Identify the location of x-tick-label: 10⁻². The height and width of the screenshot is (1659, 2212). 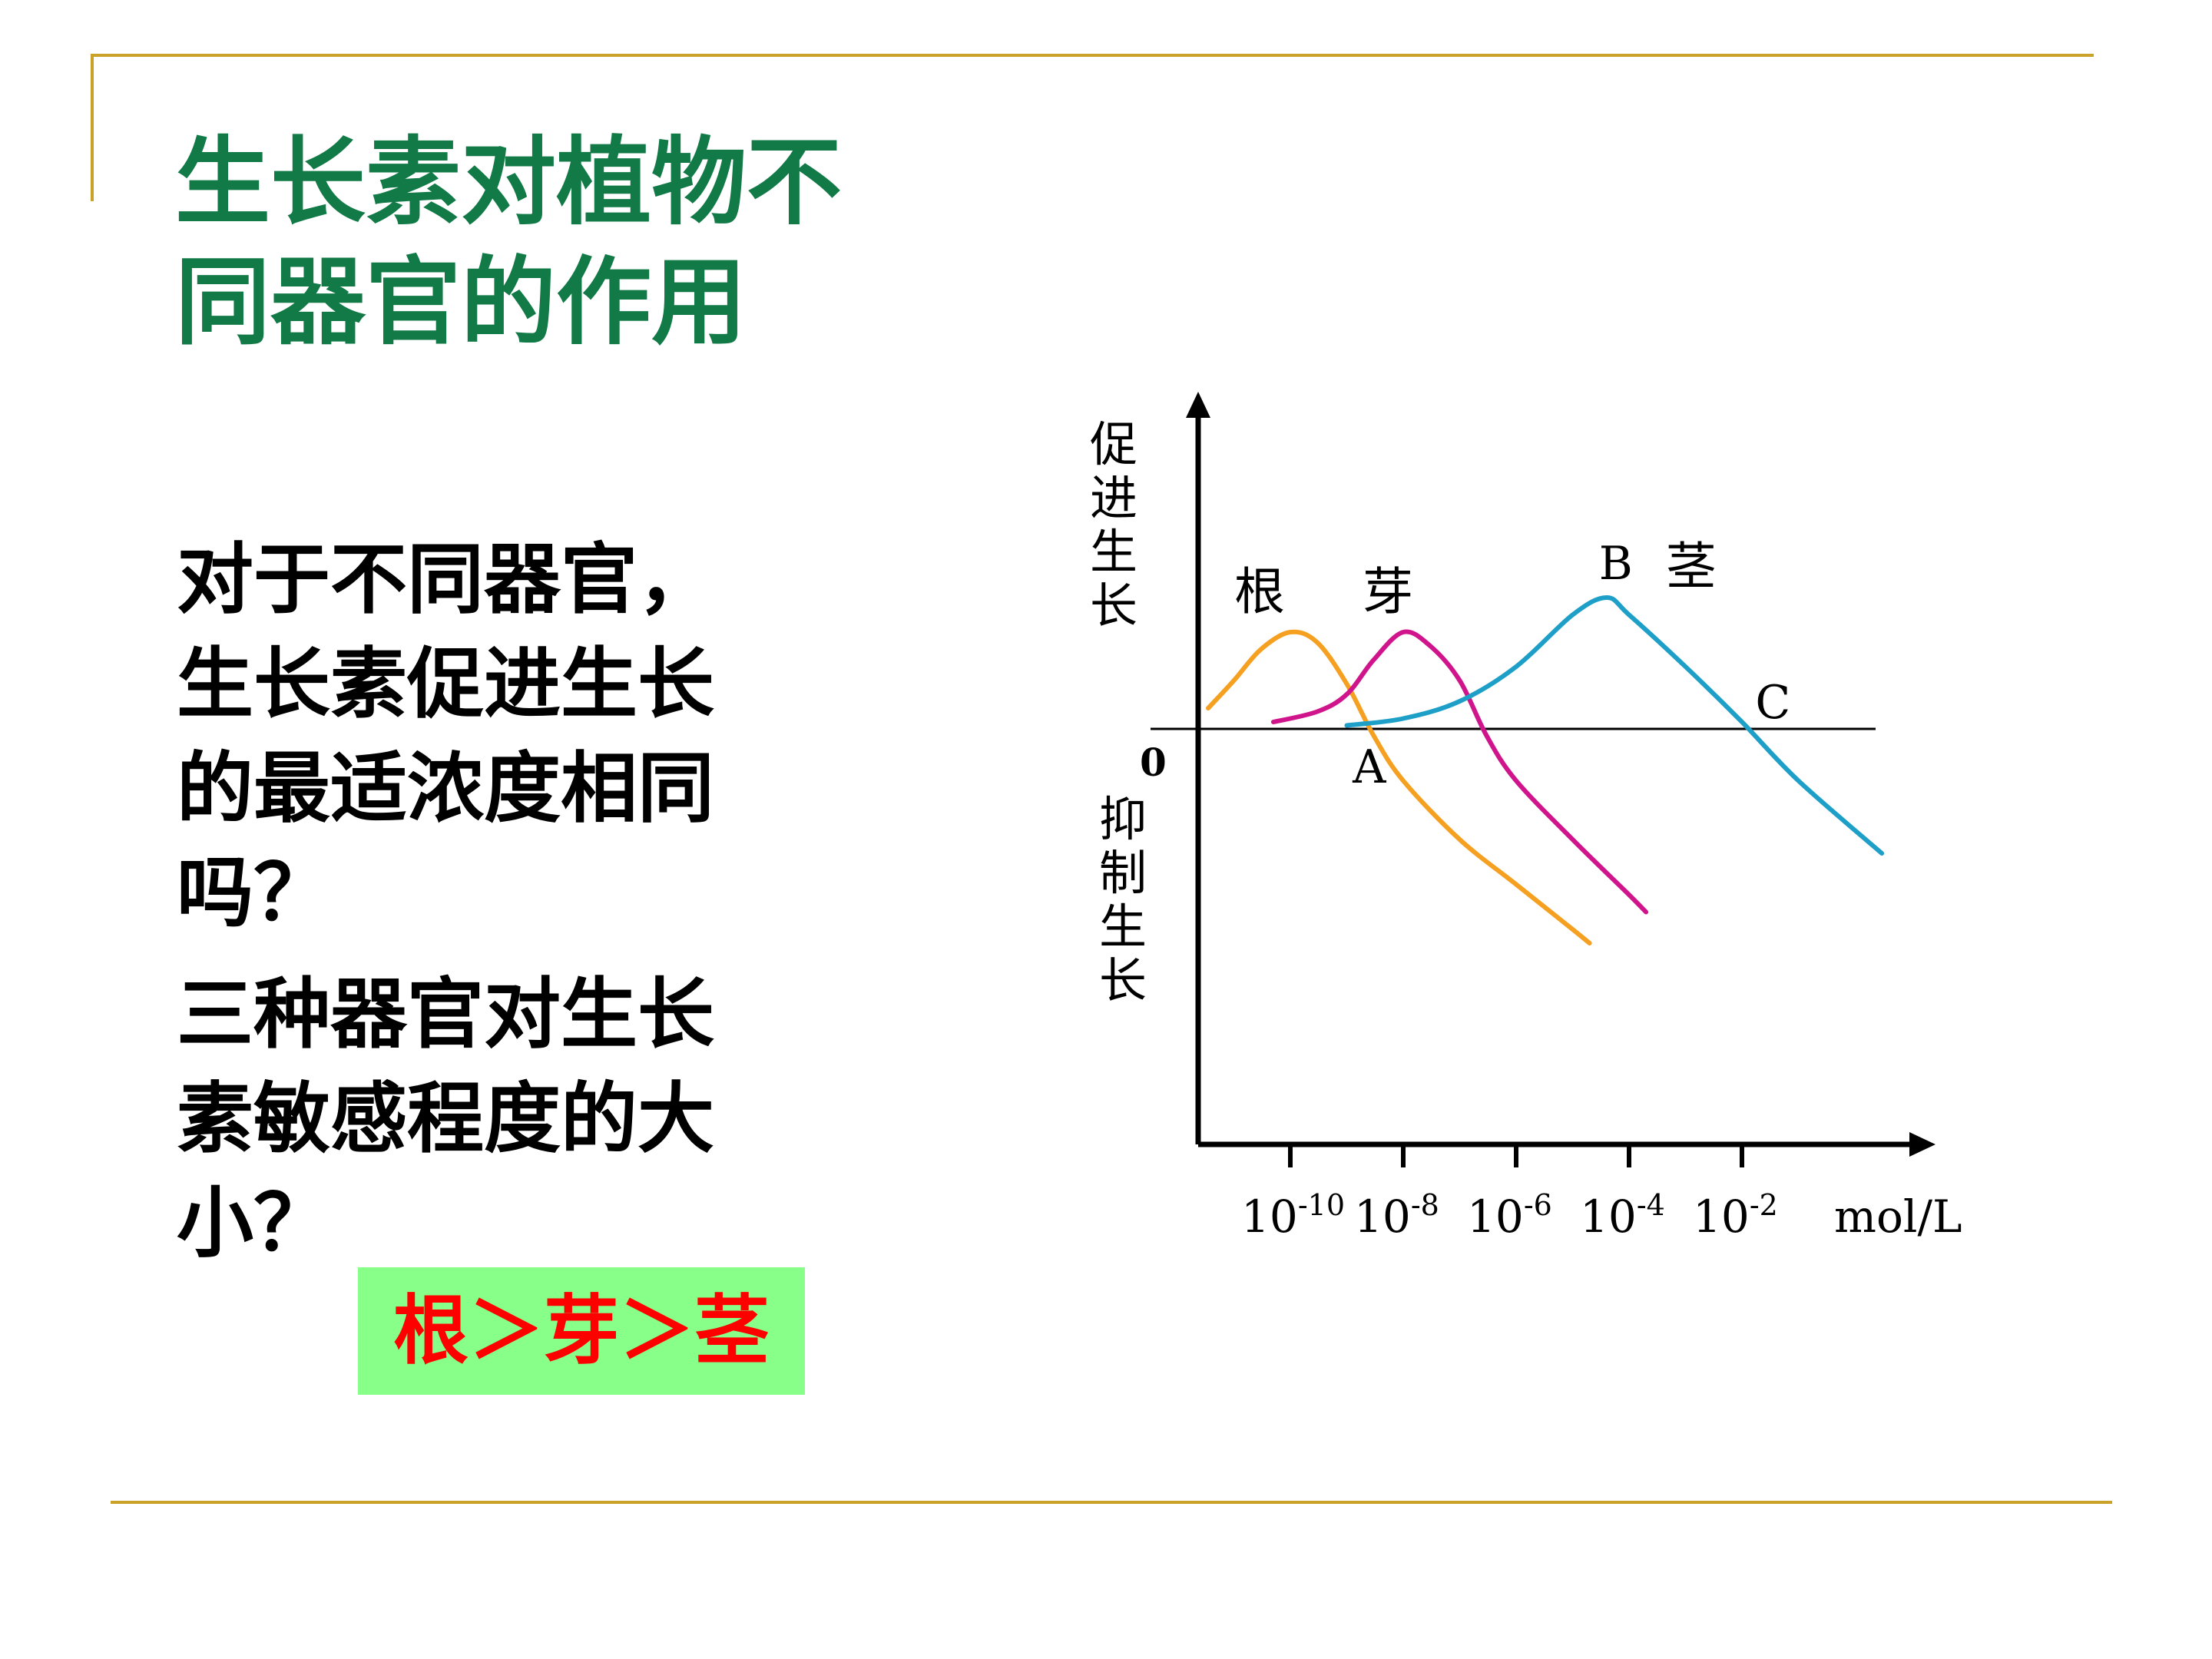
(1735, 1216).